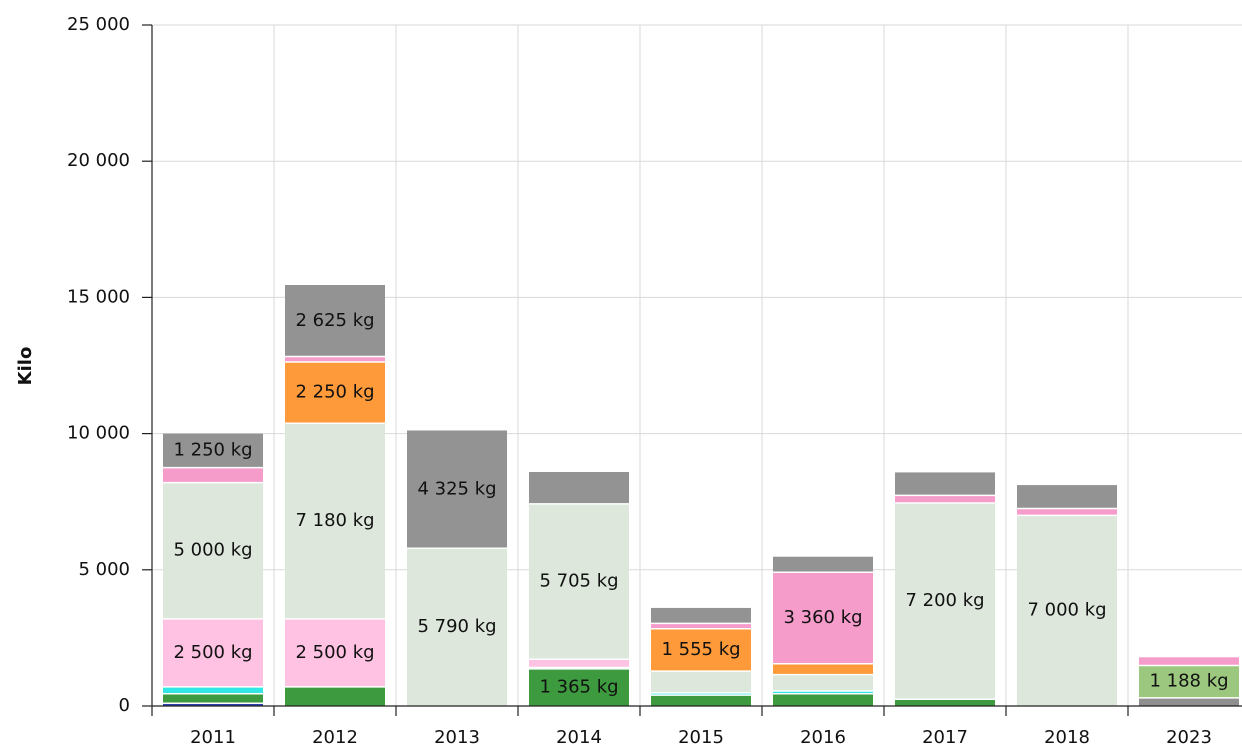 This screenshot has width=1242, height=751. Describe the element at coordinates (1067, 737) in the screenshot. I see `x-tick-label: 2018` at that location.